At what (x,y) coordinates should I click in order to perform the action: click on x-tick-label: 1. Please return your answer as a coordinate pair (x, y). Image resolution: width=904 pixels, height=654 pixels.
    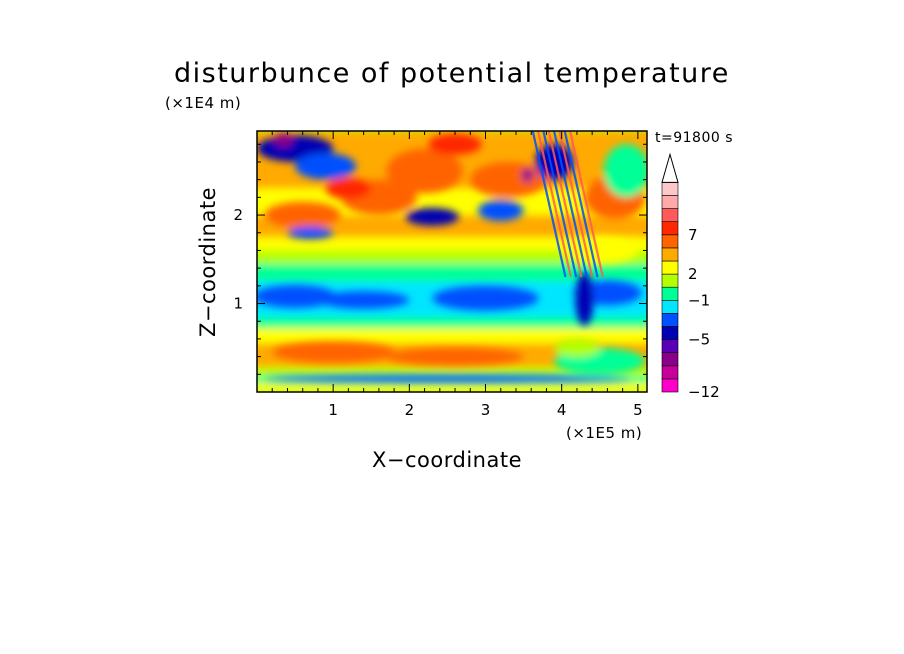
    Looking at the image, I should click on (333, 410).